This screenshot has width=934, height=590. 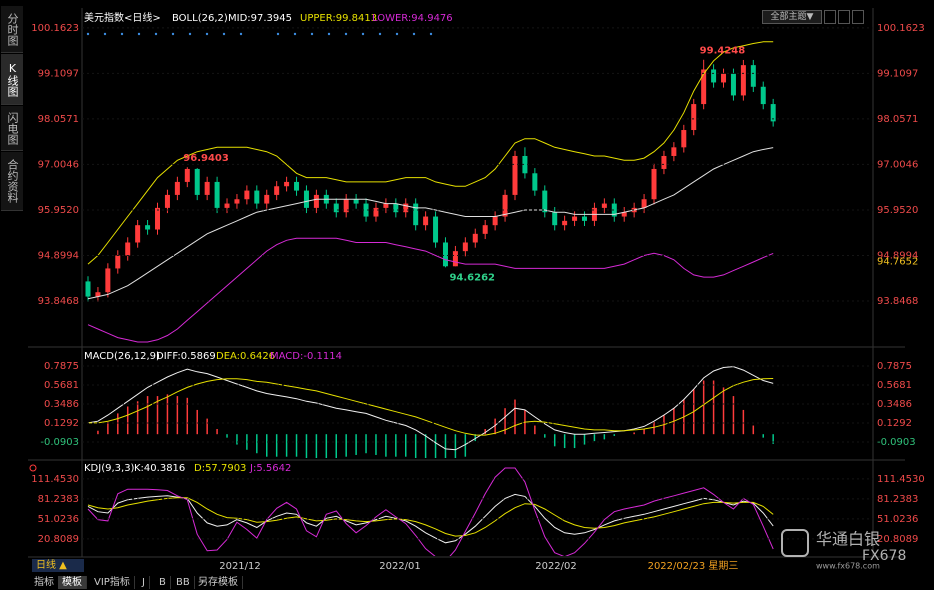 What do you see at coordinates (245, 356) in the screenshot?
I see `indicator-value: DEA:0.6426` at bounding box center [245, 356].